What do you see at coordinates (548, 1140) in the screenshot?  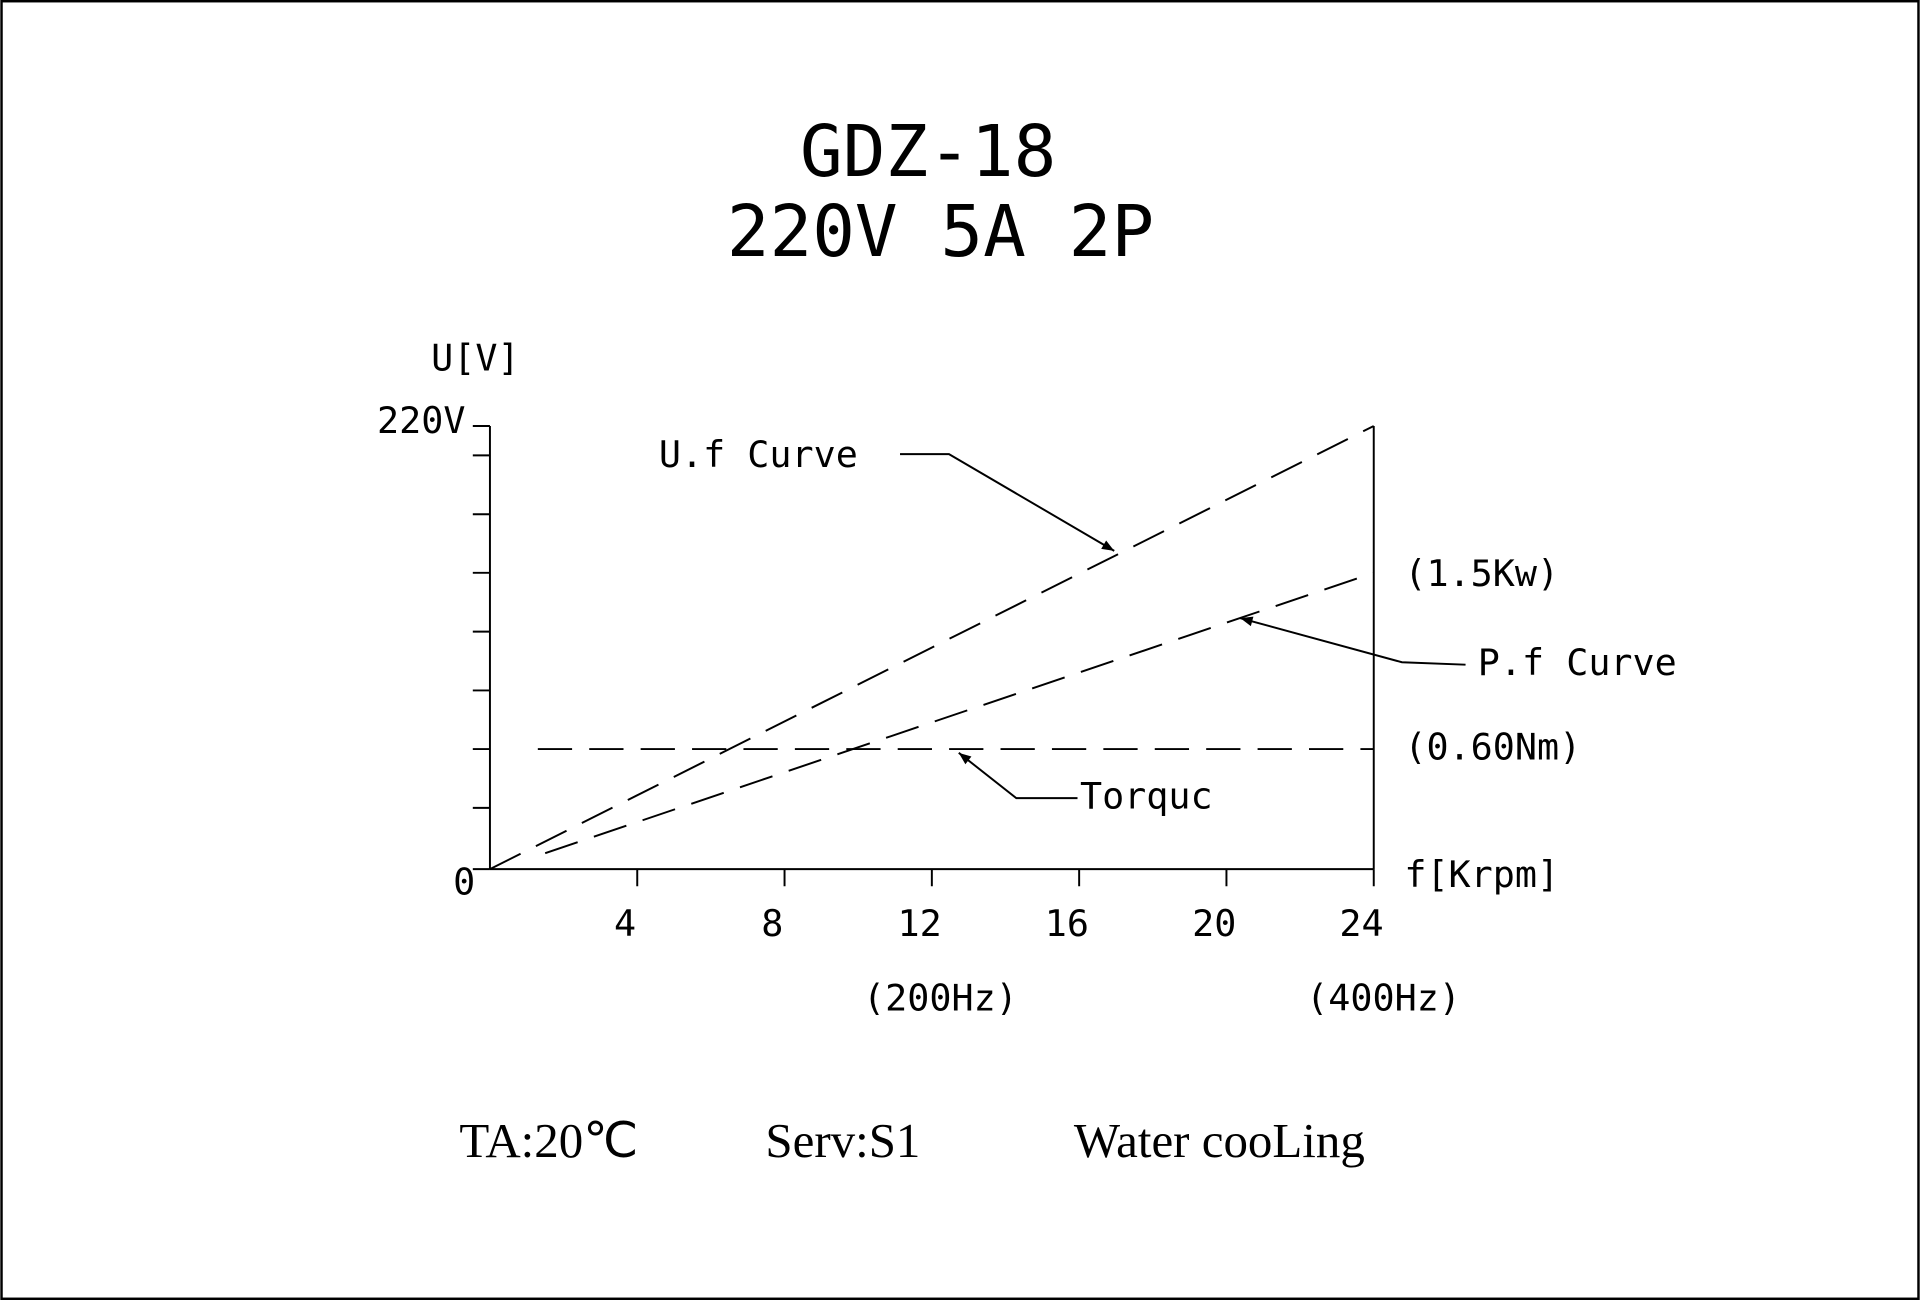 I see `footer-note: TA:20℃` at bounding box center [548, 1140].